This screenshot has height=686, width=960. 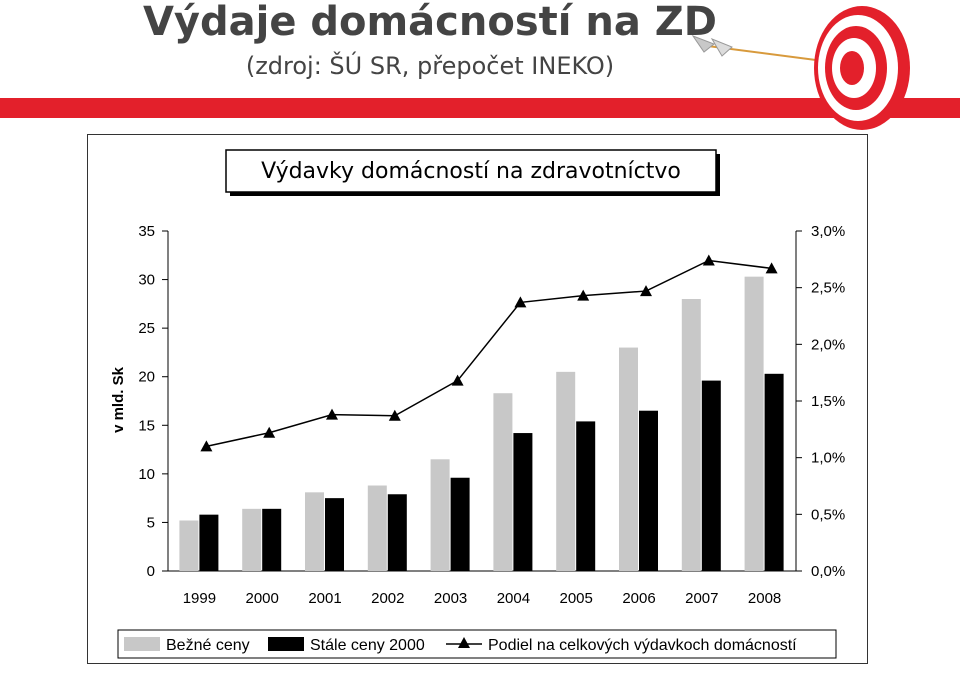 What do you see at coordinates (146, 474) in the screenshot?
I see `y-tick-label: 10` at bounding box center [146, 474].